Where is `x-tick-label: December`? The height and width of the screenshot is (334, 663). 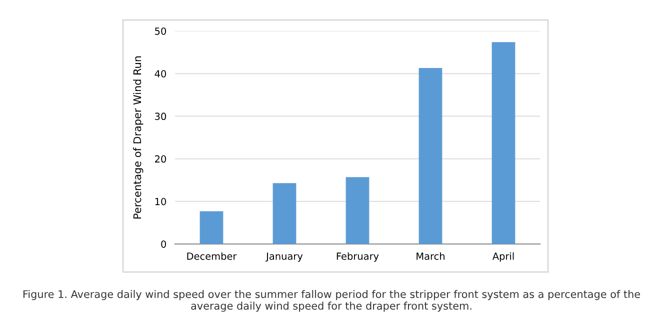
x-tick-label: December is located at coordinates (212, 256).